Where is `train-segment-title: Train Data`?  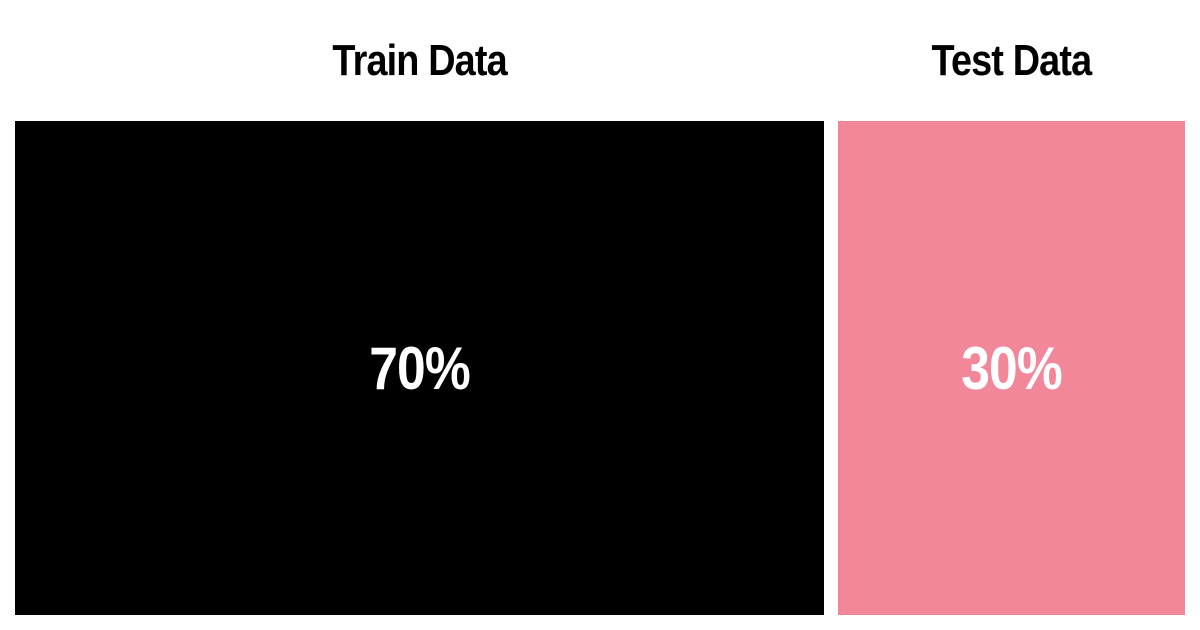
train-segment-title: Train Data is located at coordinates (419, 60).